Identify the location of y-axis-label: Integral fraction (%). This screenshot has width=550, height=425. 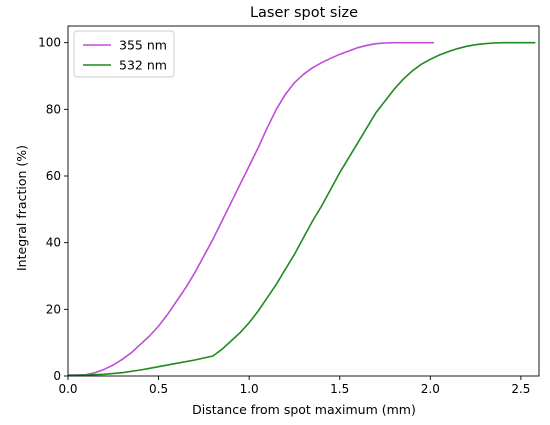
(21, 208).